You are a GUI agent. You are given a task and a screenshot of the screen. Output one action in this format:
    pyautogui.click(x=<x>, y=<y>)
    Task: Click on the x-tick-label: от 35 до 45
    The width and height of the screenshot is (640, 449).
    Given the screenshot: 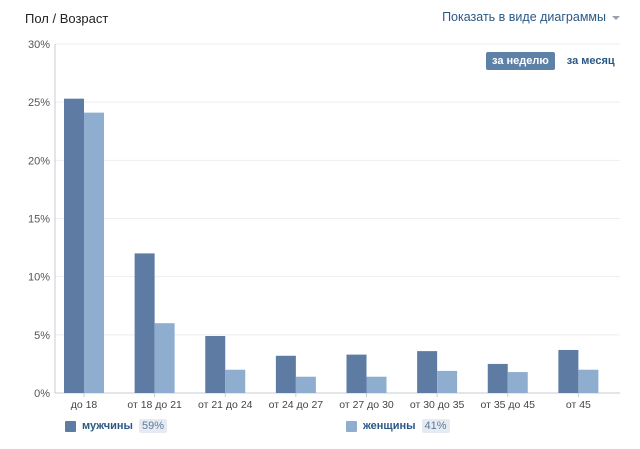 What is the action you would take?
    pyautogui.click(x=508, y=405)
    